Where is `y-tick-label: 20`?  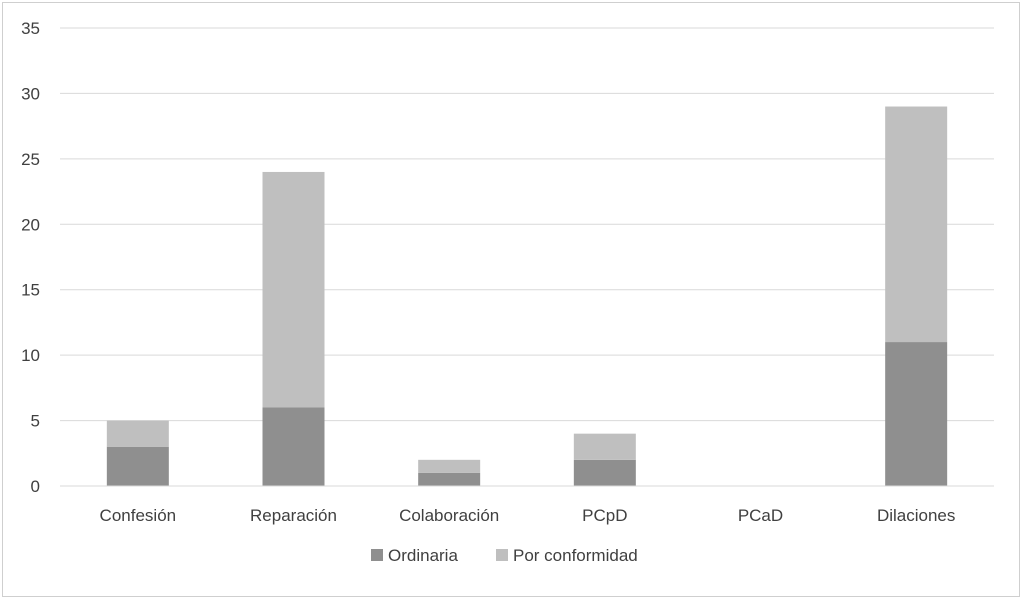 y-tick-label: 20 is located at coordinates (30, 224).